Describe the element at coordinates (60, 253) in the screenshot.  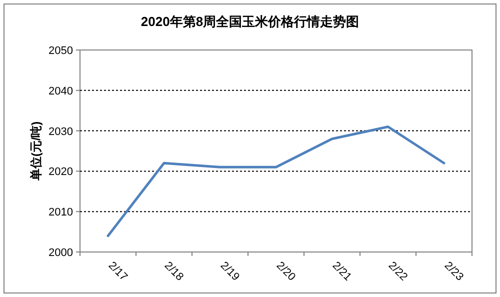
I see `y-tick-label: 2000` at that location.